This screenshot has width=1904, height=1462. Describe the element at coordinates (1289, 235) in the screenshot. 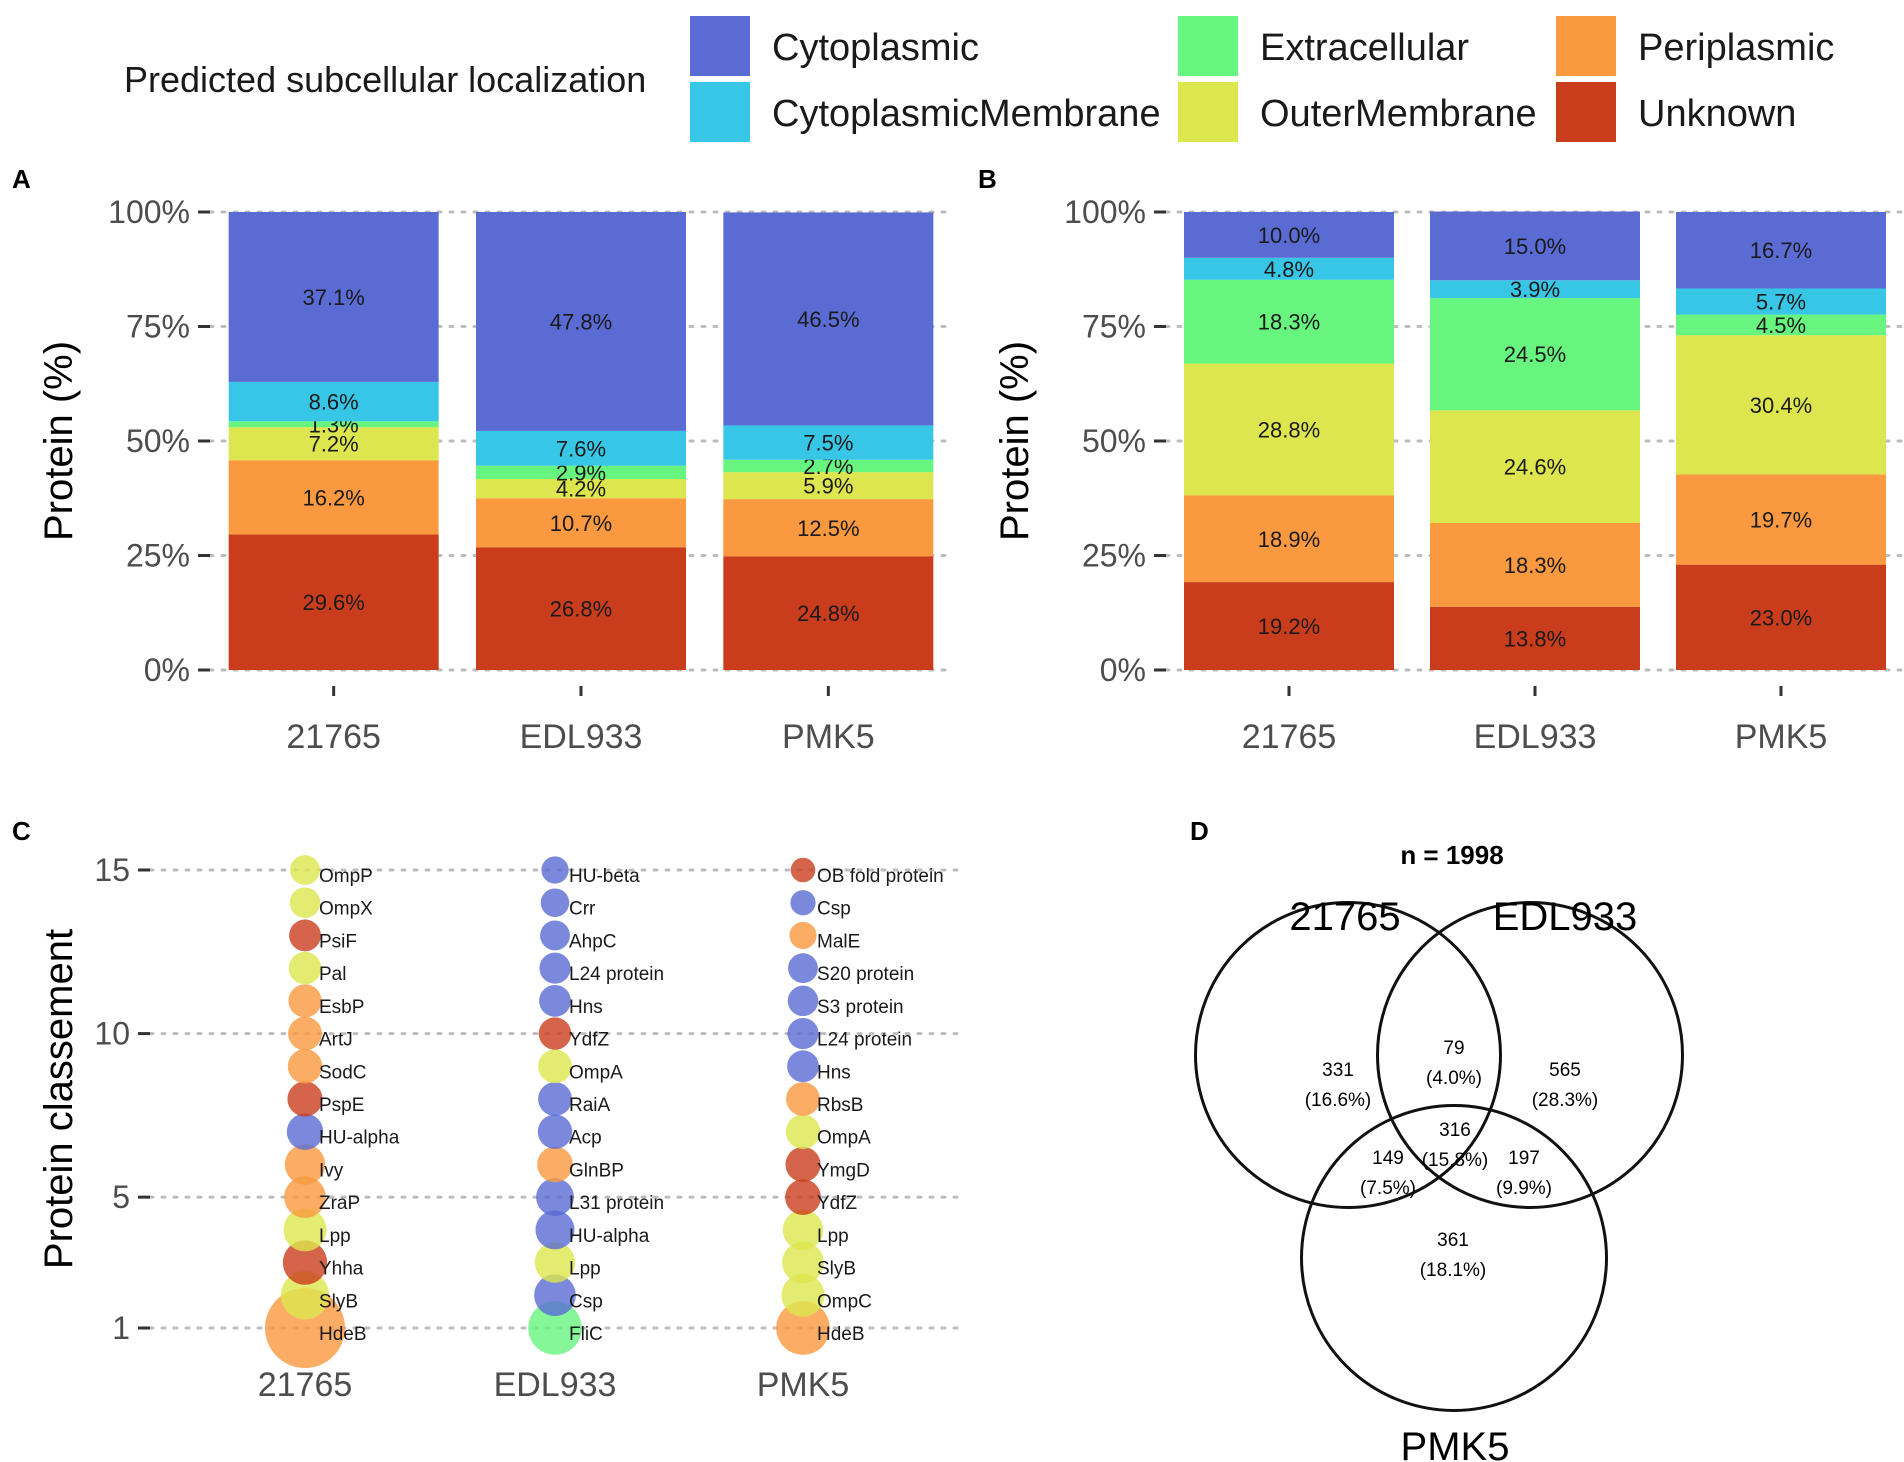

I see `data-label-cytoplasmic-21765: 10.0%` at that location.